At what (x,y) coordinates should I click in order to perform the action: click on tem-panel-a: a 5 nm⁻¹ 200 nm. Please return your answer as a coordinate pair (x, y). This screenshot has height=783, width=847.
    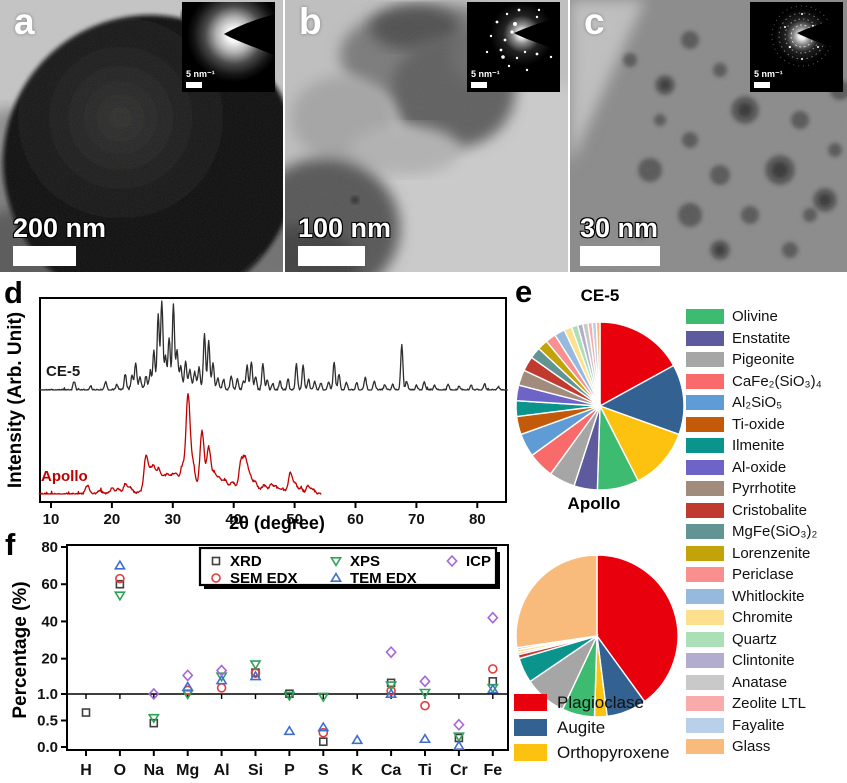
    Looking at the image, I should click on (141, 136).